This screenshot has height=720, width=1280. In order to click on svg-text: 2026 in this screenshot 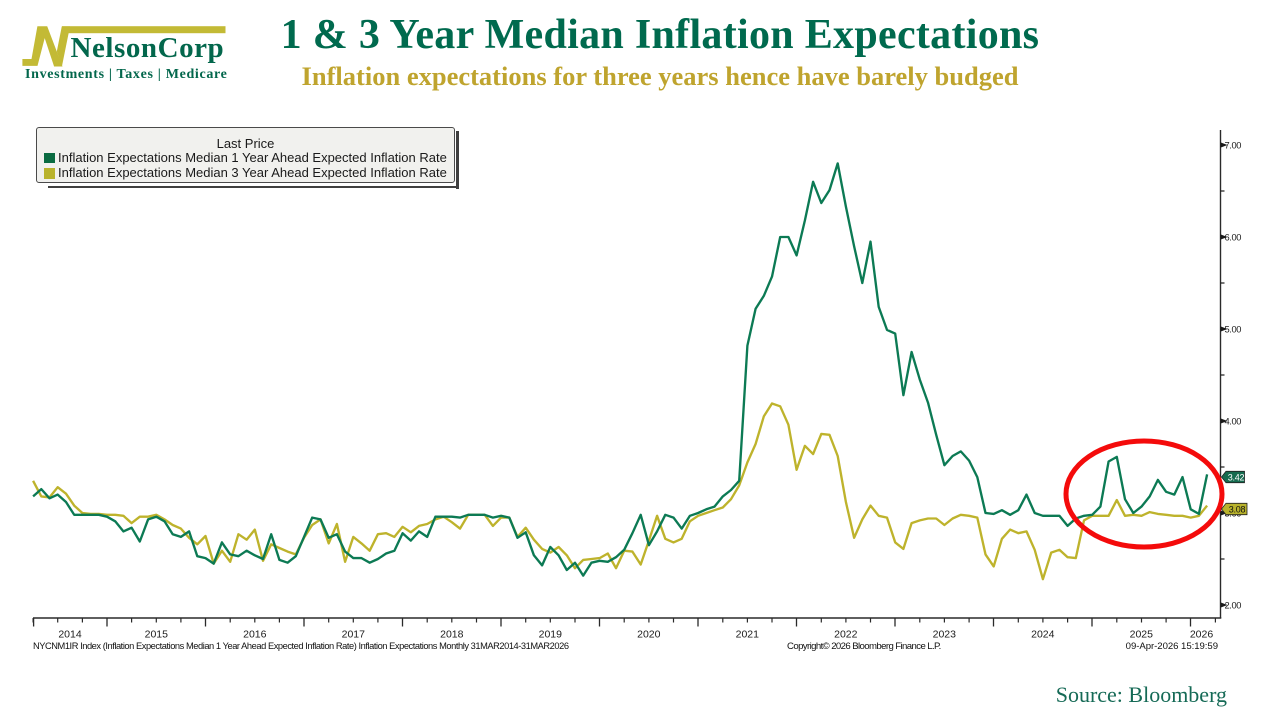, I will do `click(1202, 635)`.